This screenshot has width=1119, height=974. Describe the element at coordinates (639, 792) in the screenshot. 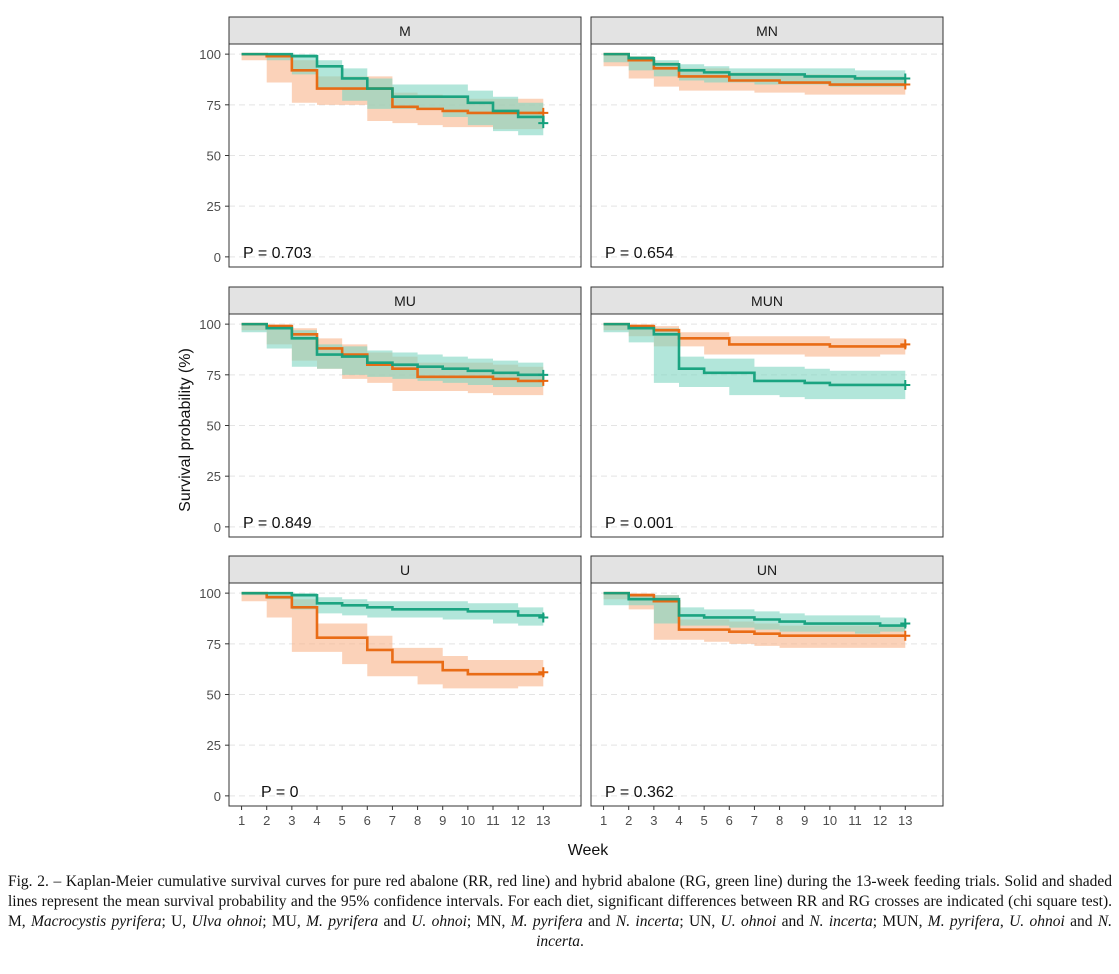

I see `p-value-label: P = 0.362` at that location.